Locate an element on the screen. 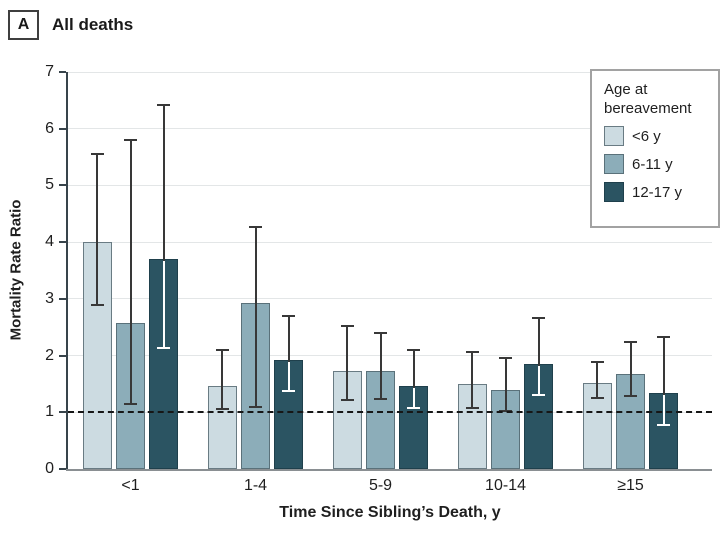  x-axis-line is located at coordinates (389, 470).